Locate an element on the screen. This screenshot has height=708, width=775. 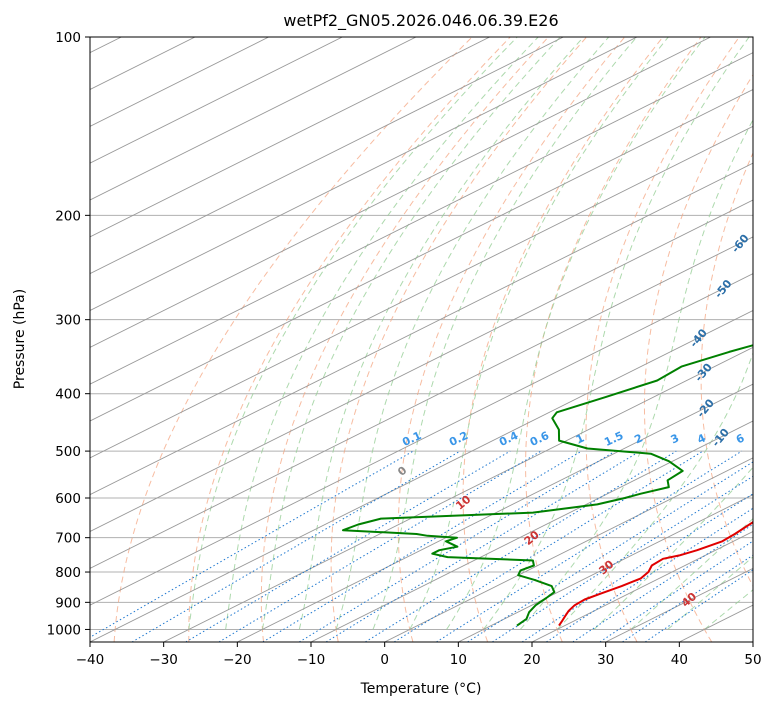
x-tick-label: −30 is located at coordinates (163, 660).